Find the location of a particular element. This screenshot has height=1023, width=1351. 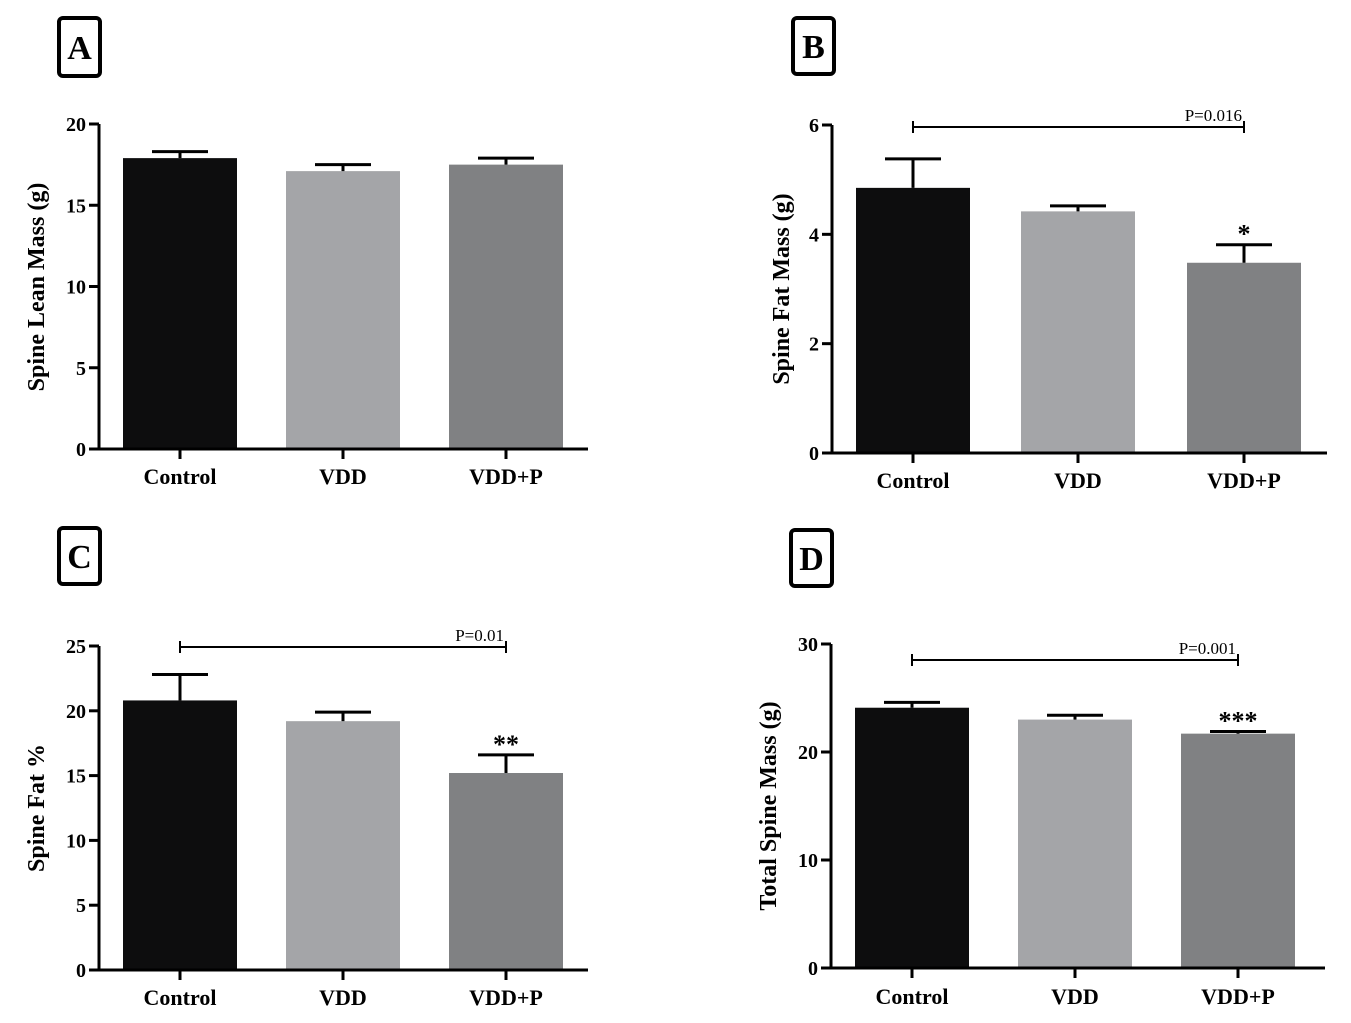

y-tick-label: 6 is located at coordinates (814, 126).